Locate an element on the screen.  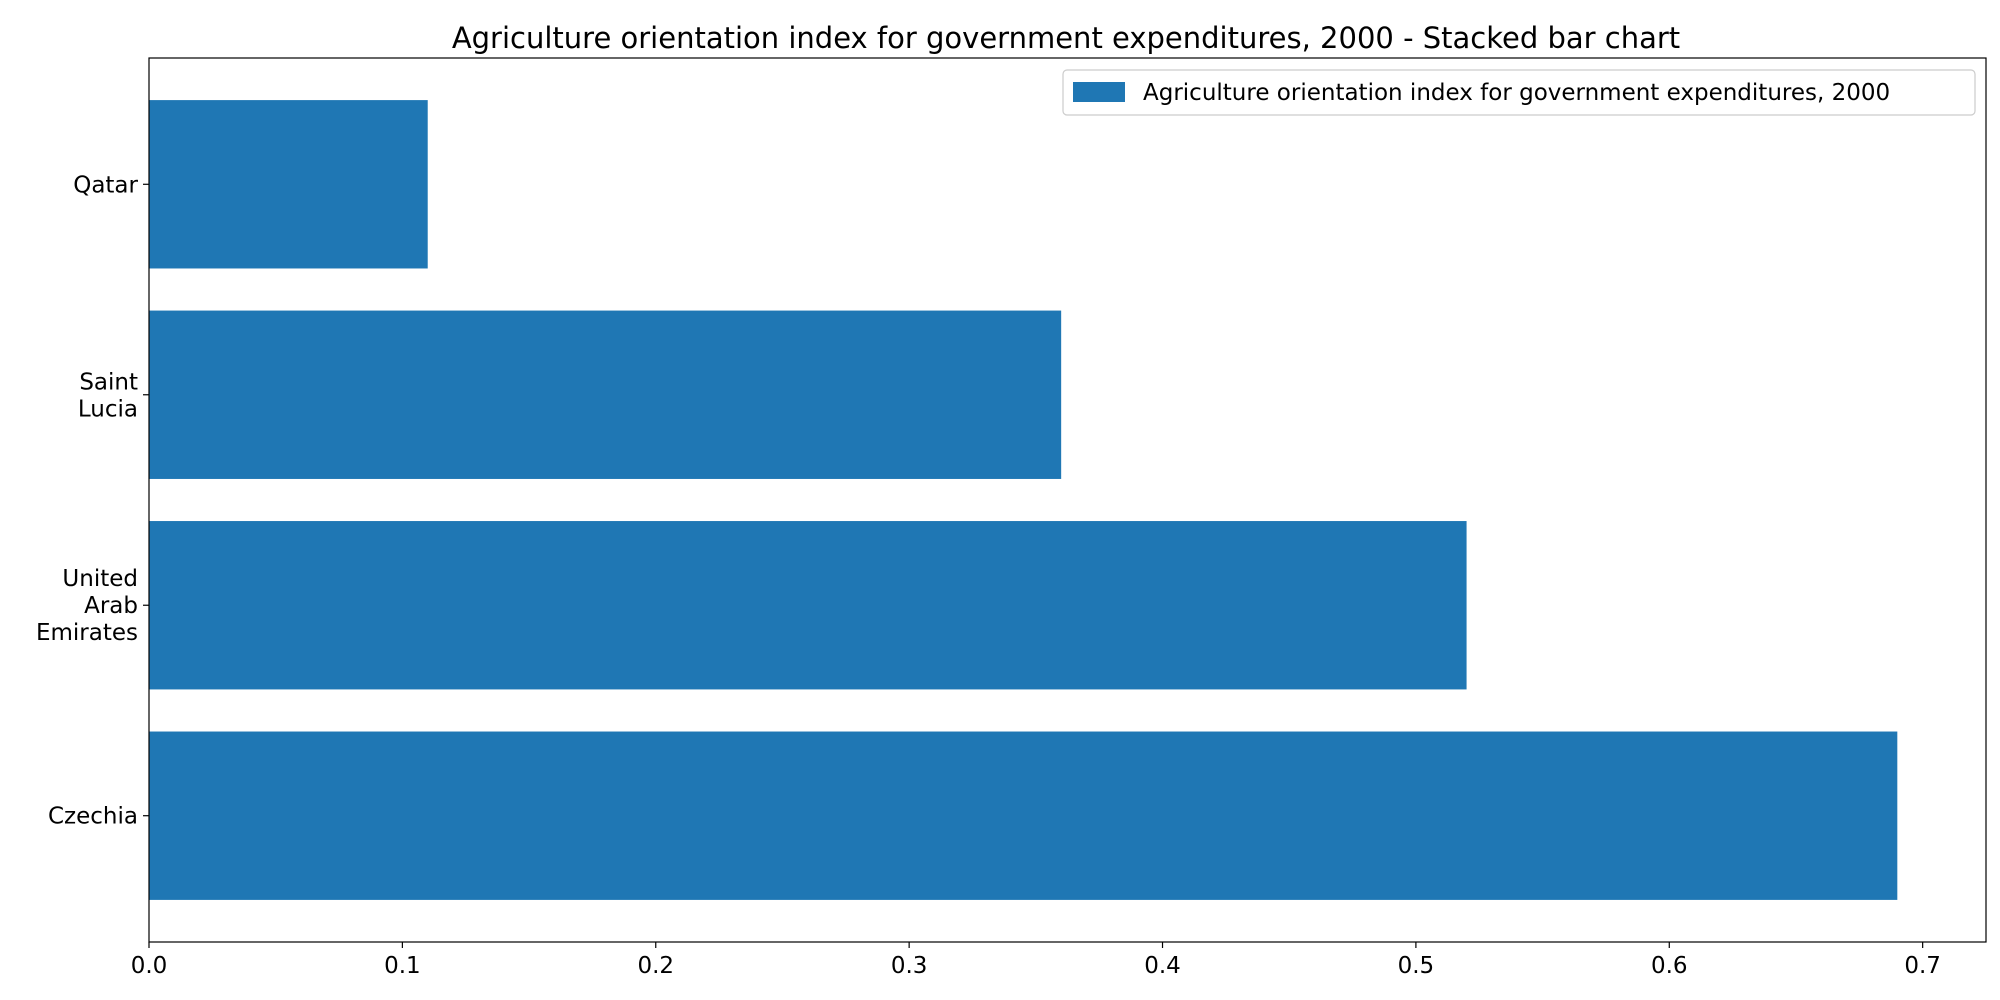
y-axis-ticks: Czechia United Arab Emirates Saint Lucia Qatar is located at coordinates (92, 501).